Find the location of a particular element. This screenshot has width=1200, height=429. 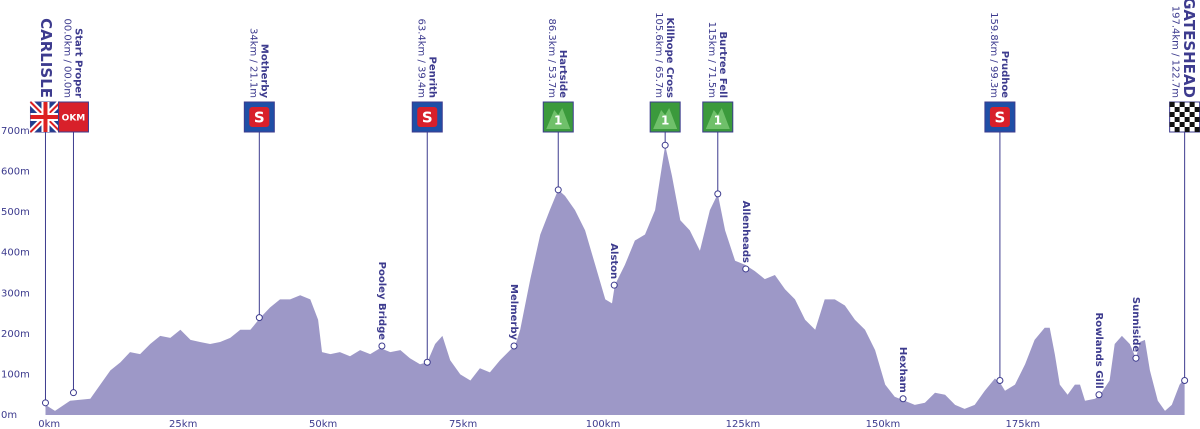

start-bg is located at coordinates (73, 117).